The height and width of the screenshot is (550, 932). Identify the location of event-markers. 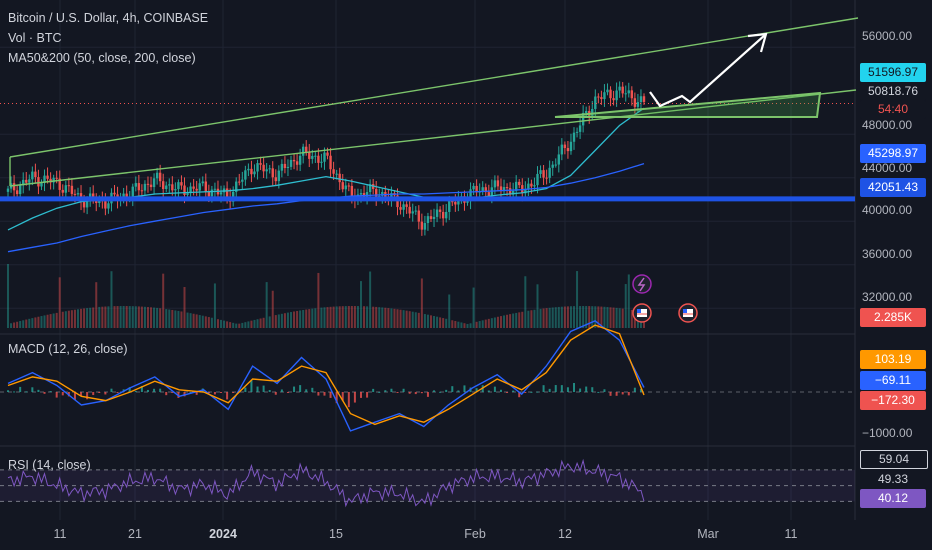
(665, 298).